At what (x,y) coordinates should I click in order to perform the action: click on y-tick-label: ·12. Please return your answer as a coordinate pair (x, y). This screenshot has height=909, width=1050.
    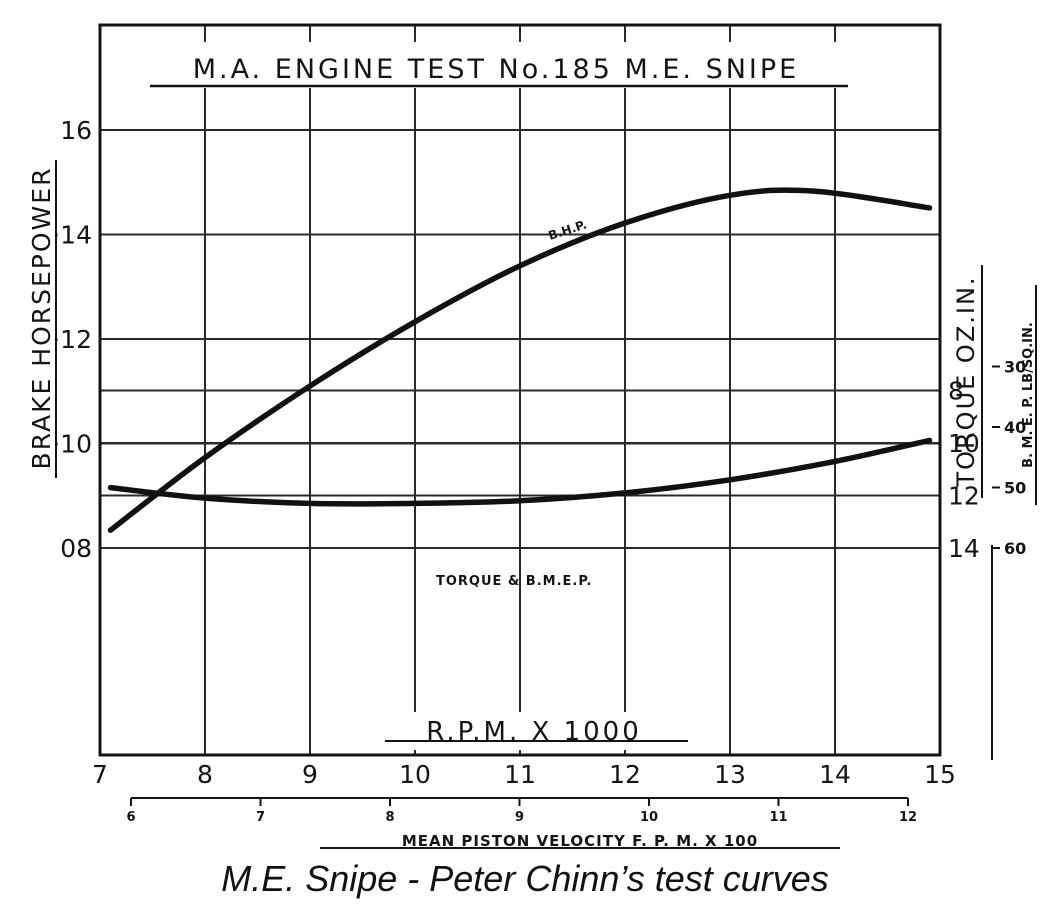
    Looking at the image, I should click on (72, 339).